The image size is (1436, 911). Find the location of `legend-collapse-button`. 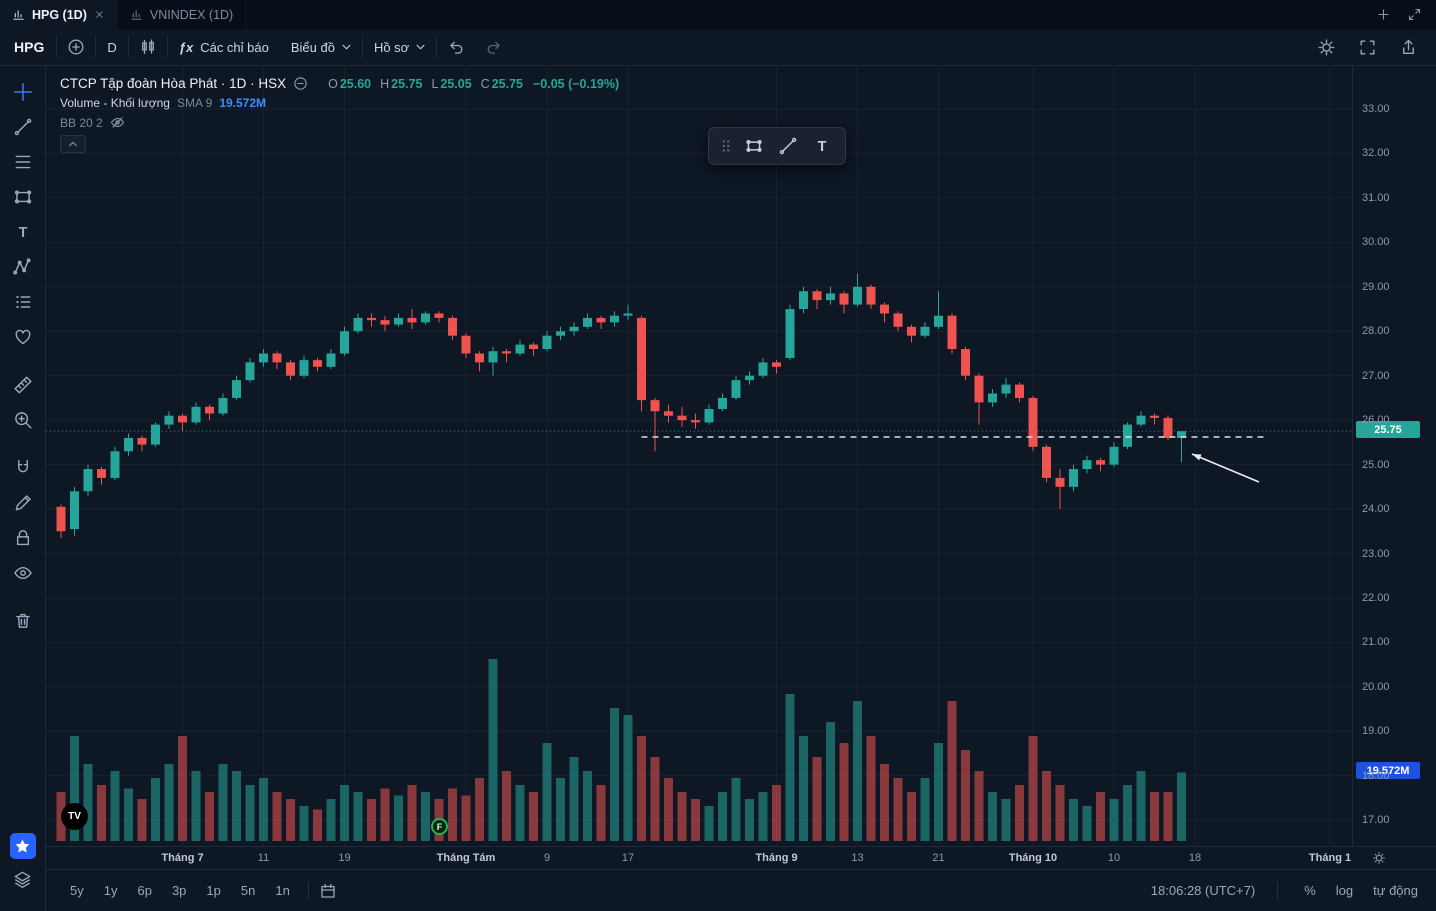

legend-collapse-button is located at coordinates (73, 144).